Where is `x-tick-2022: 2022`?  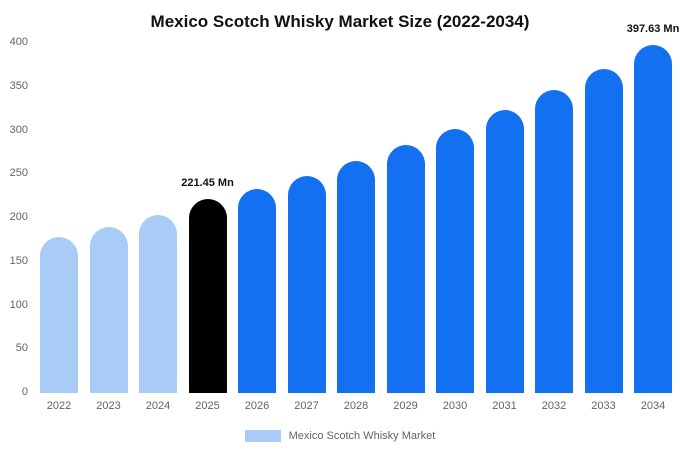 x-tick-2022: 2022 is located at coordinates (59, 406).